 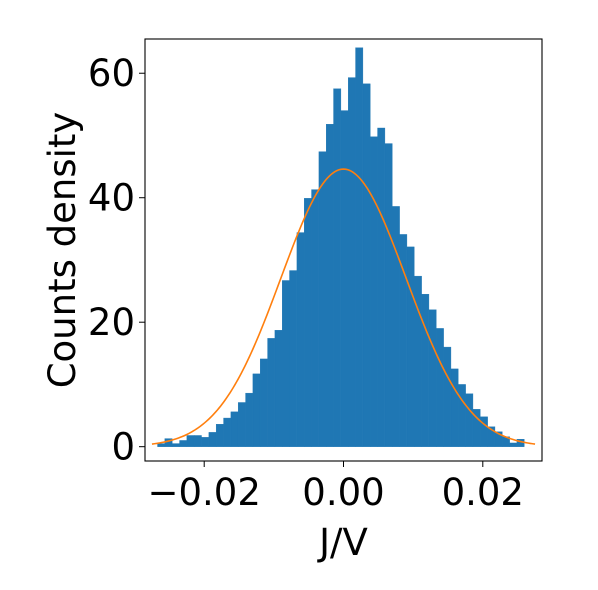 What do you see at coordinates (123, 447) in the screenshot?
I see `y-tick-label: 0` at bounding box center [123, 447].